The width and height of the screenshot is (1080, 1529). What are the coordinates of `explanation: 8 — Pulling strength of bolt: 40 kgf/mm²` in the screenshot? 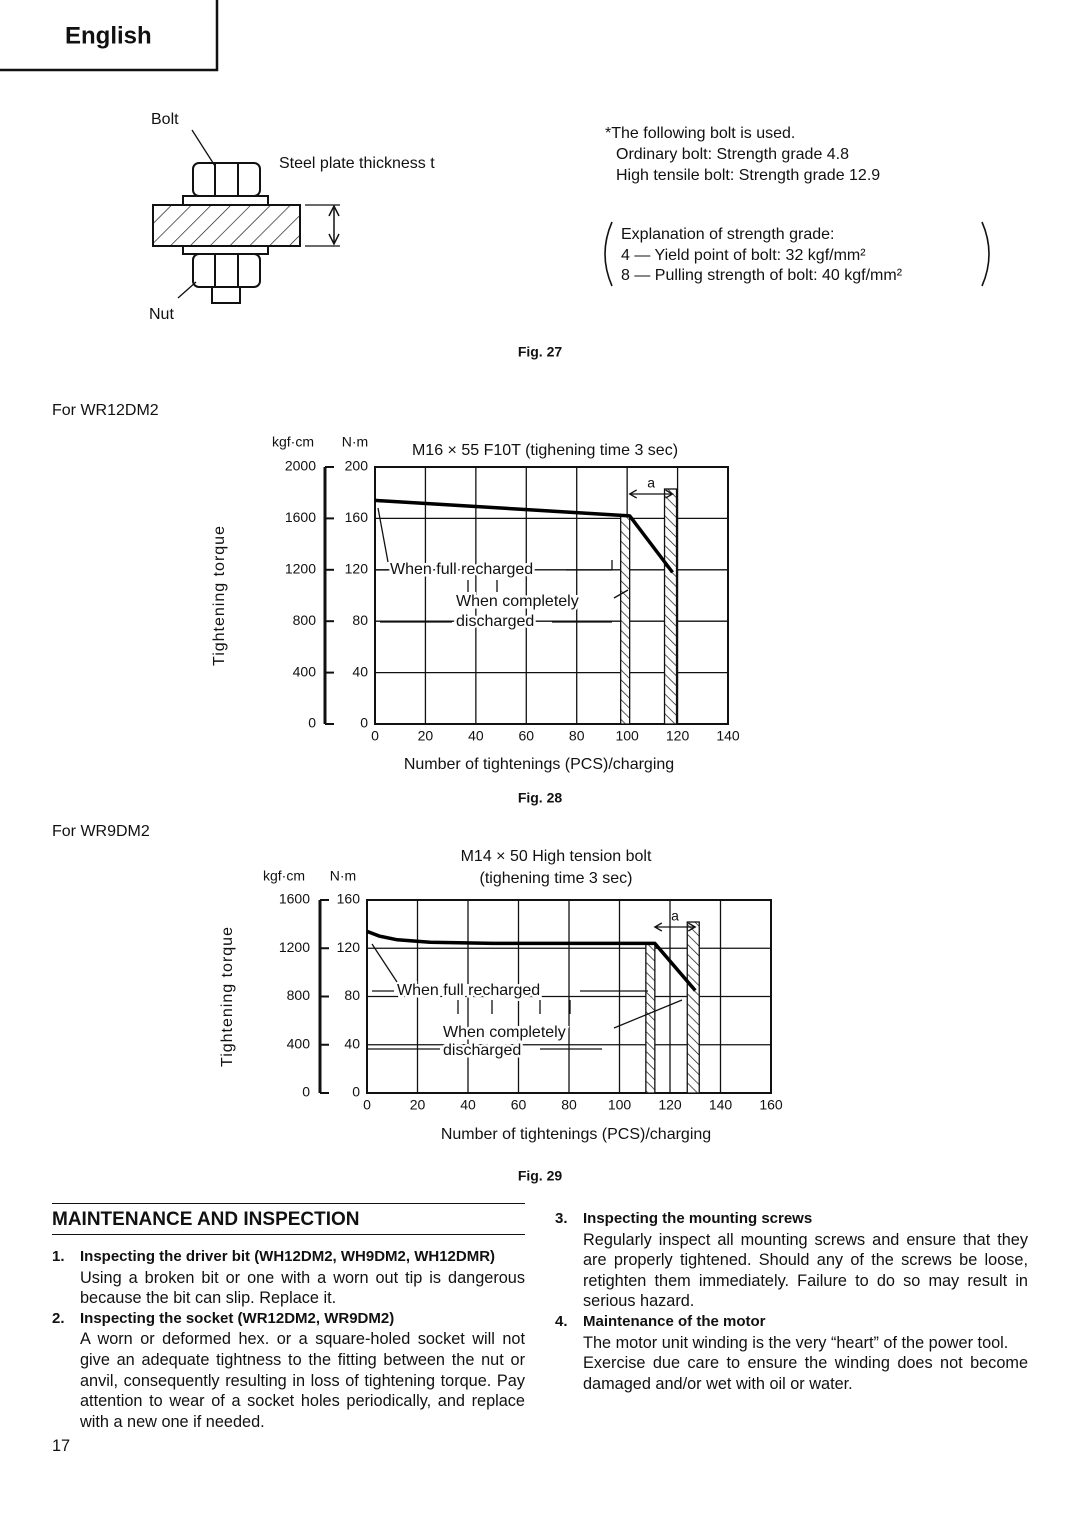 It's located at (762, 275).